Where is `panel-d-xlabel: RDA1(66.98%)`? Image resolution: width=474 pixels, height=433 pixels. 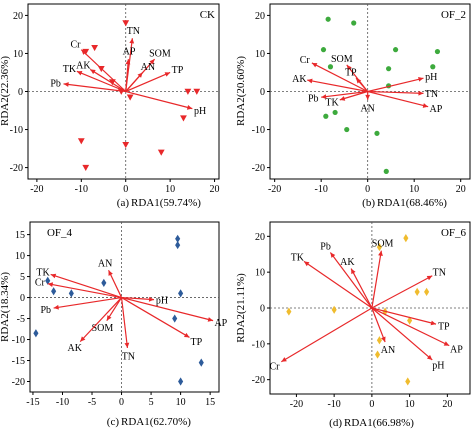 panel-d-xlabel: RDA1(66.98%) is located at coordinates (379, 423).